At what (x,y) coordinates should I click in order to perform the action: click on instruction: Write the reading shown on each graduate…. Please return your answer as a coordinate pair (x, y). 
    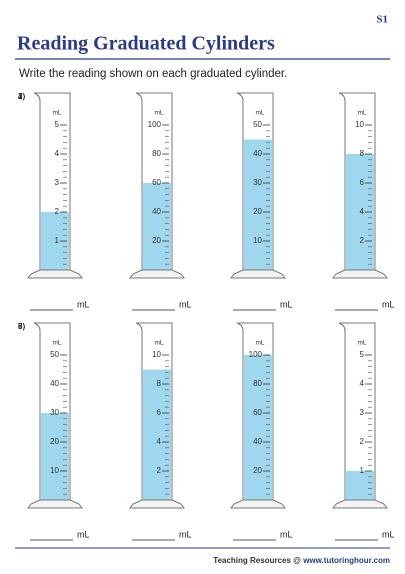
    Looking at the image, I should click on (153, 74).